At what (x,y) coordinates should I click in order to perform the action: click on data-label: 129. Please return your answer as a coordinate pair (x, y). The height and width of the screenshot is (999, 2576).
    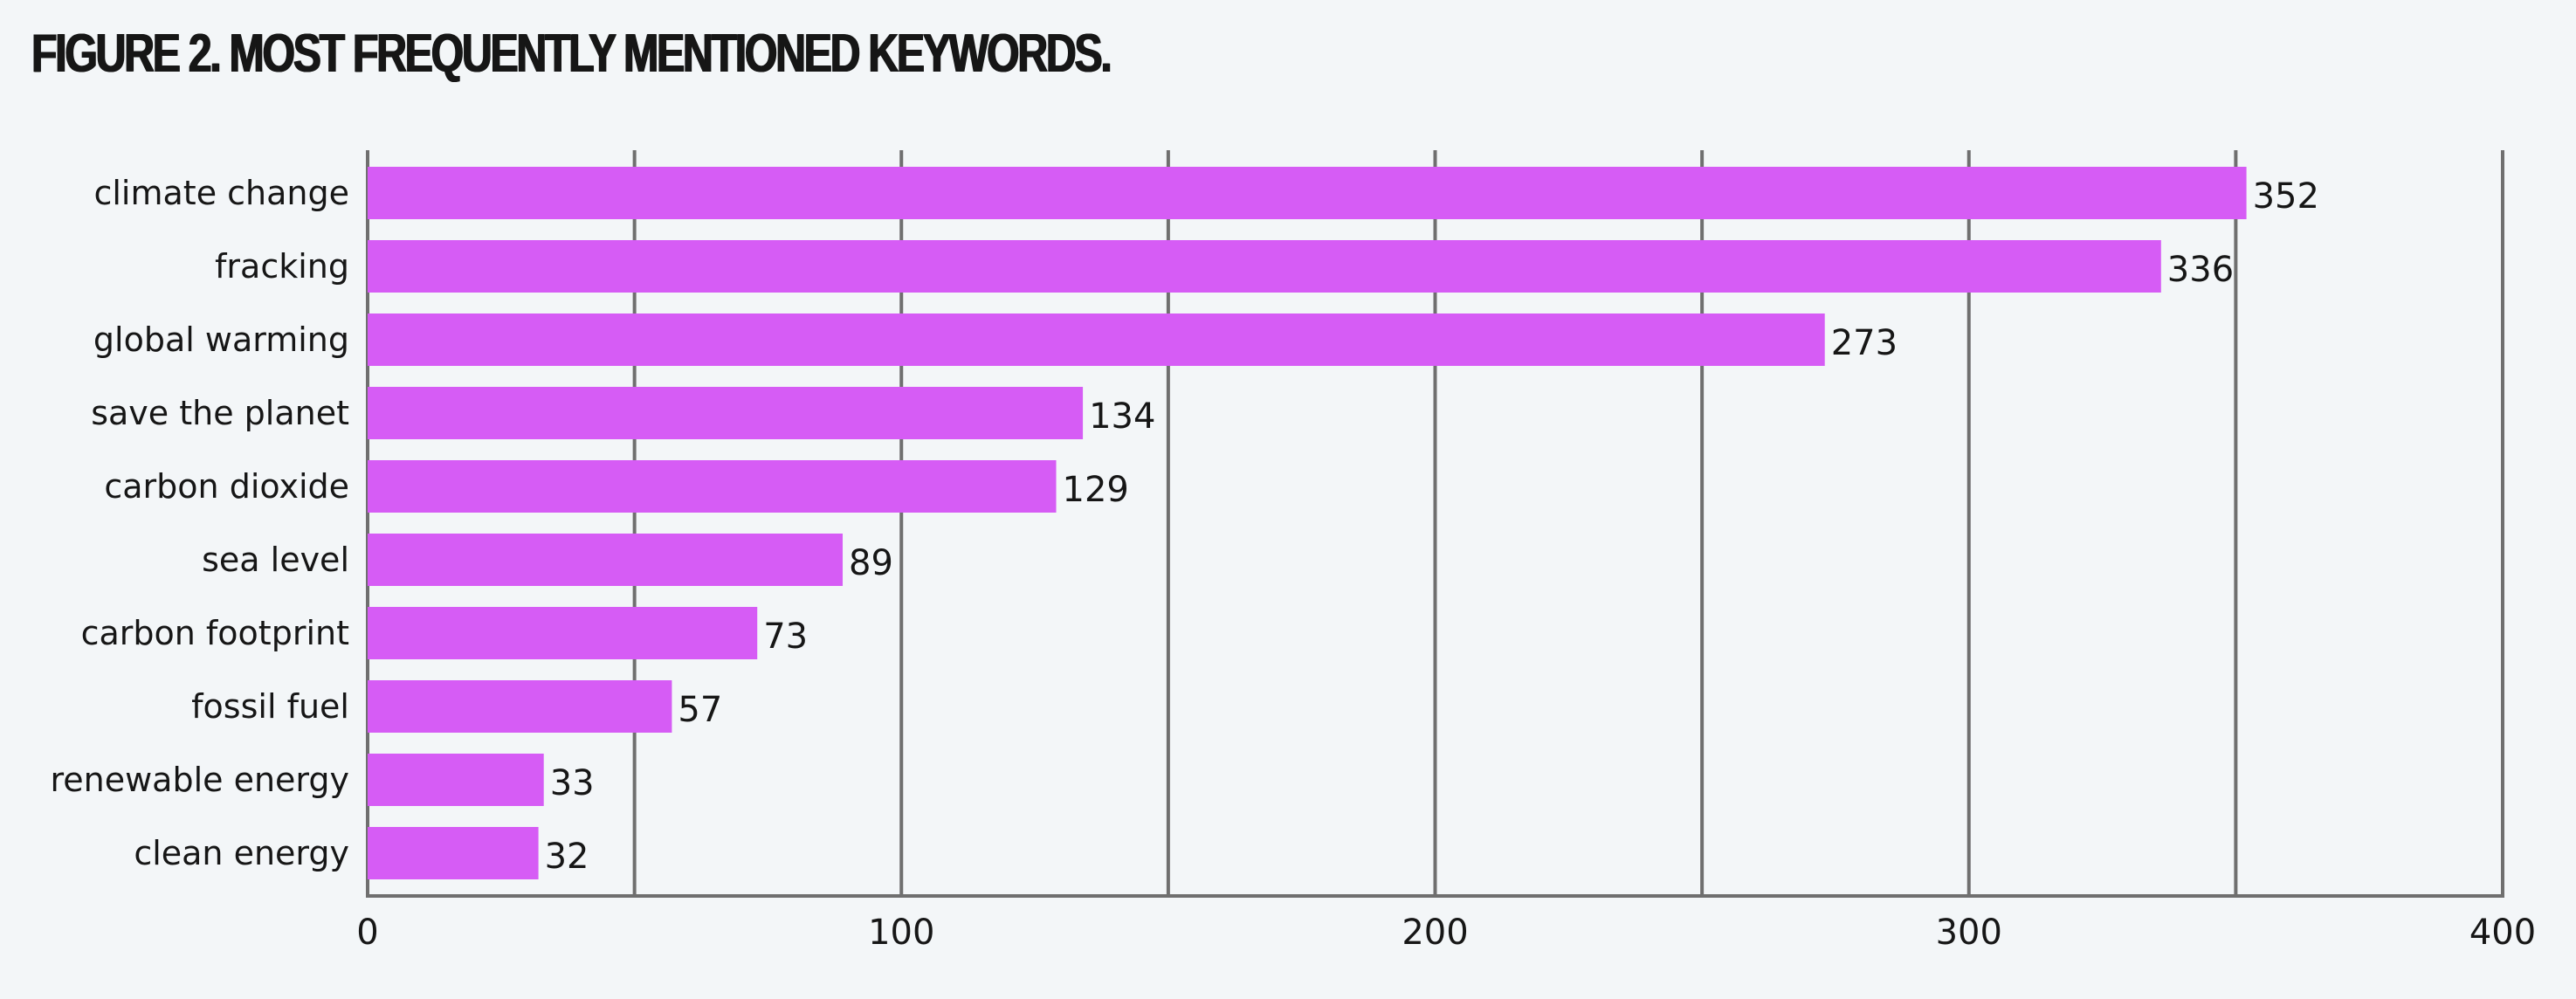
    Looking at the image, I should click on (1096, 490).